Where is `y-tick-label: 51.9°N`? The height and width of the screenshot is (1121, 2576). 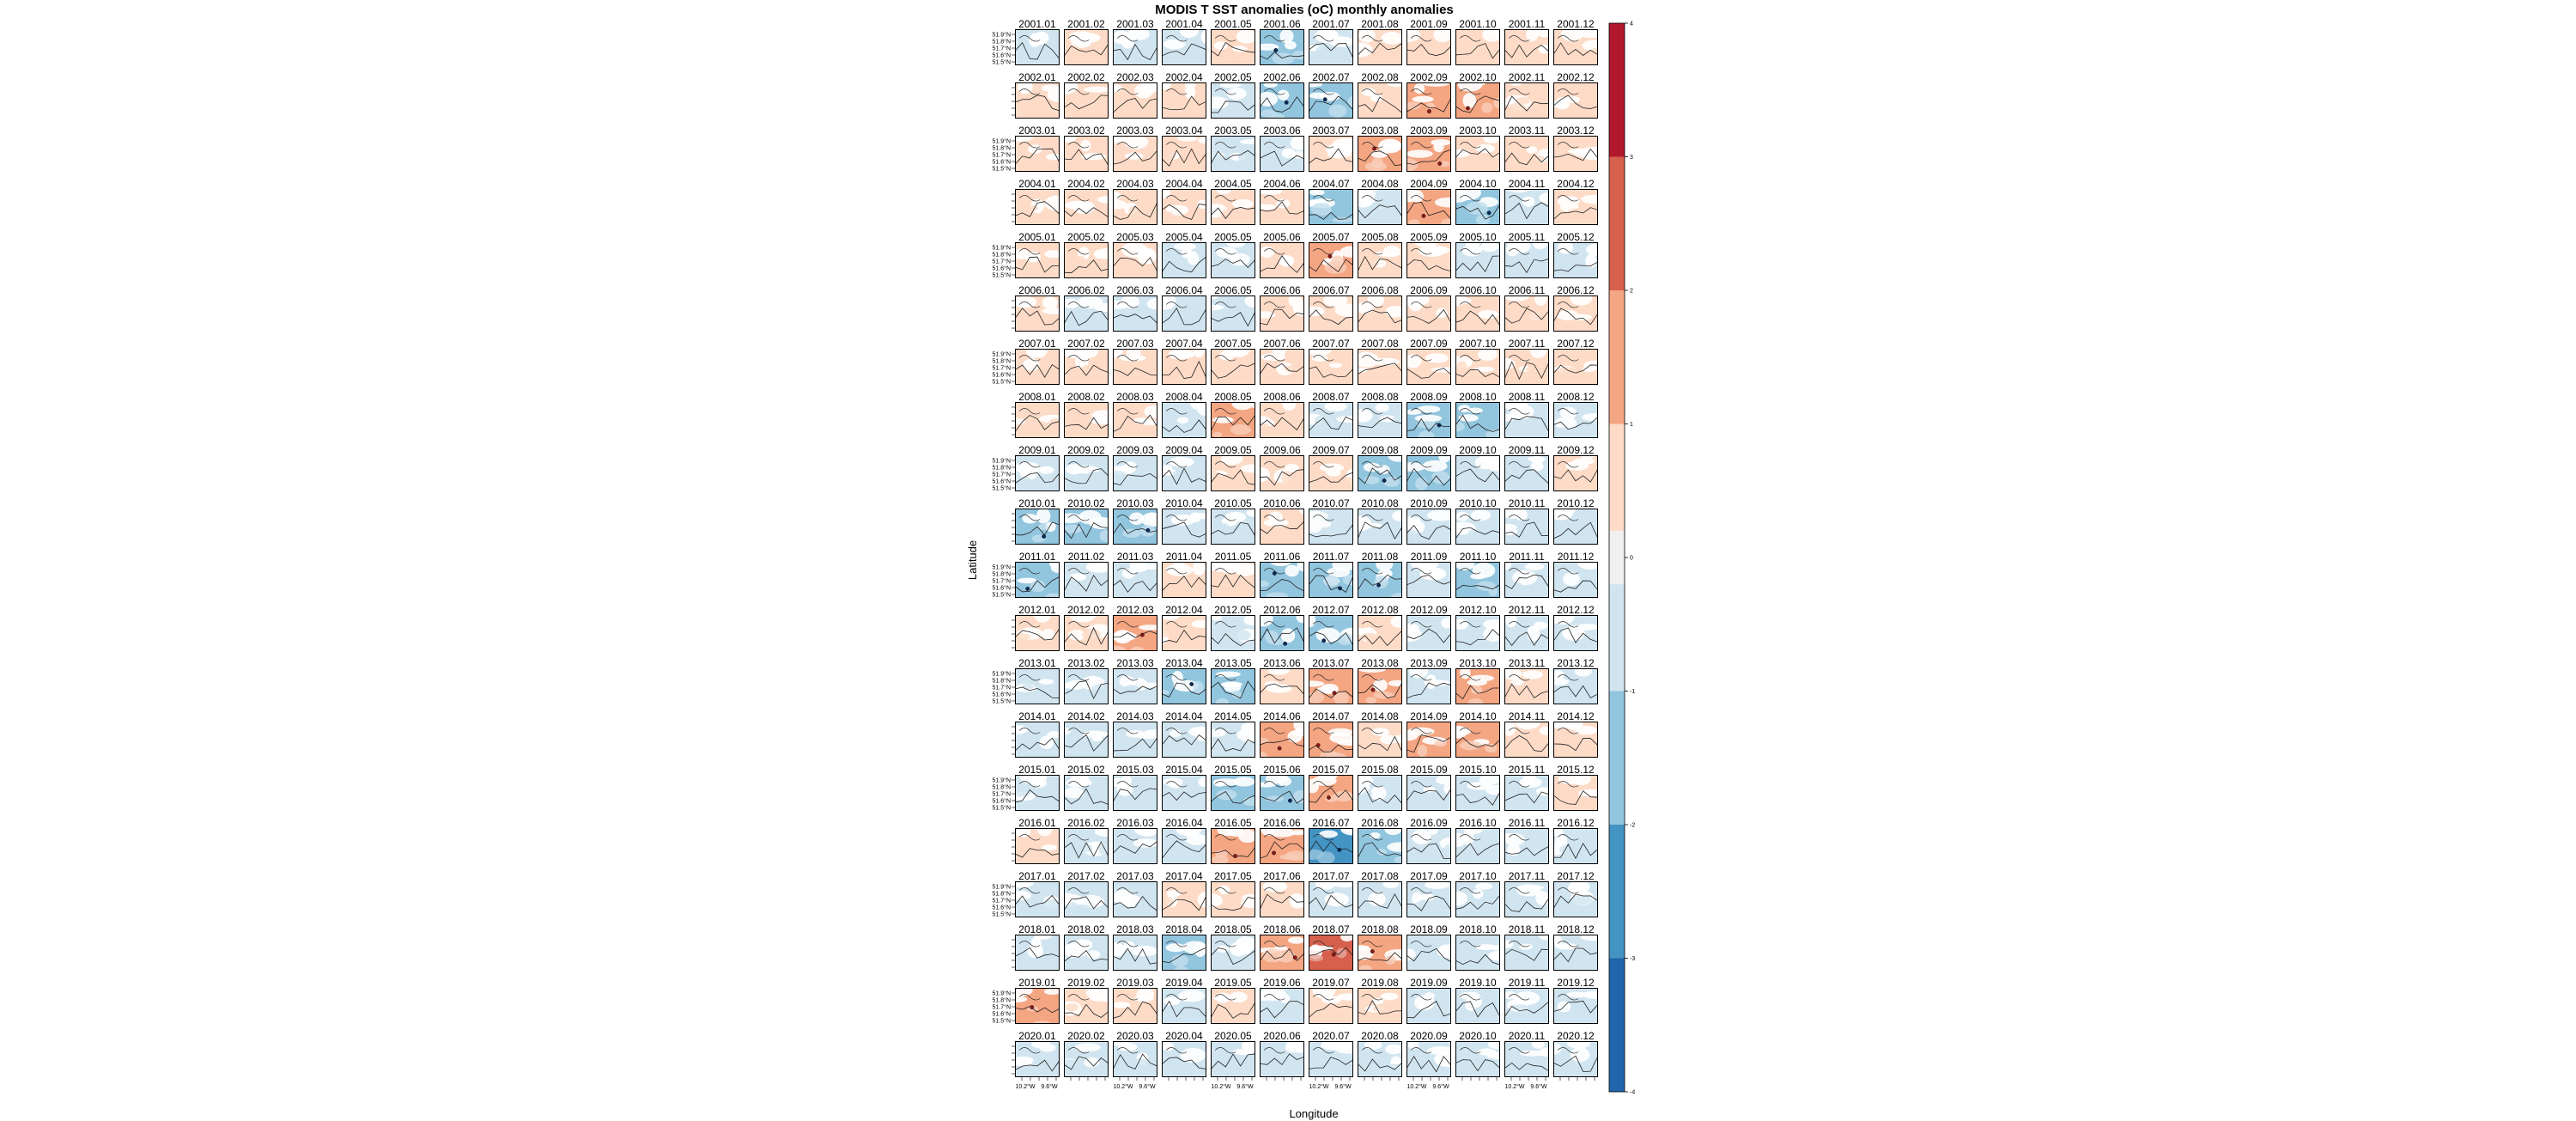 y-tick-label: 51.9°N is located at coordinates (1002, 567).